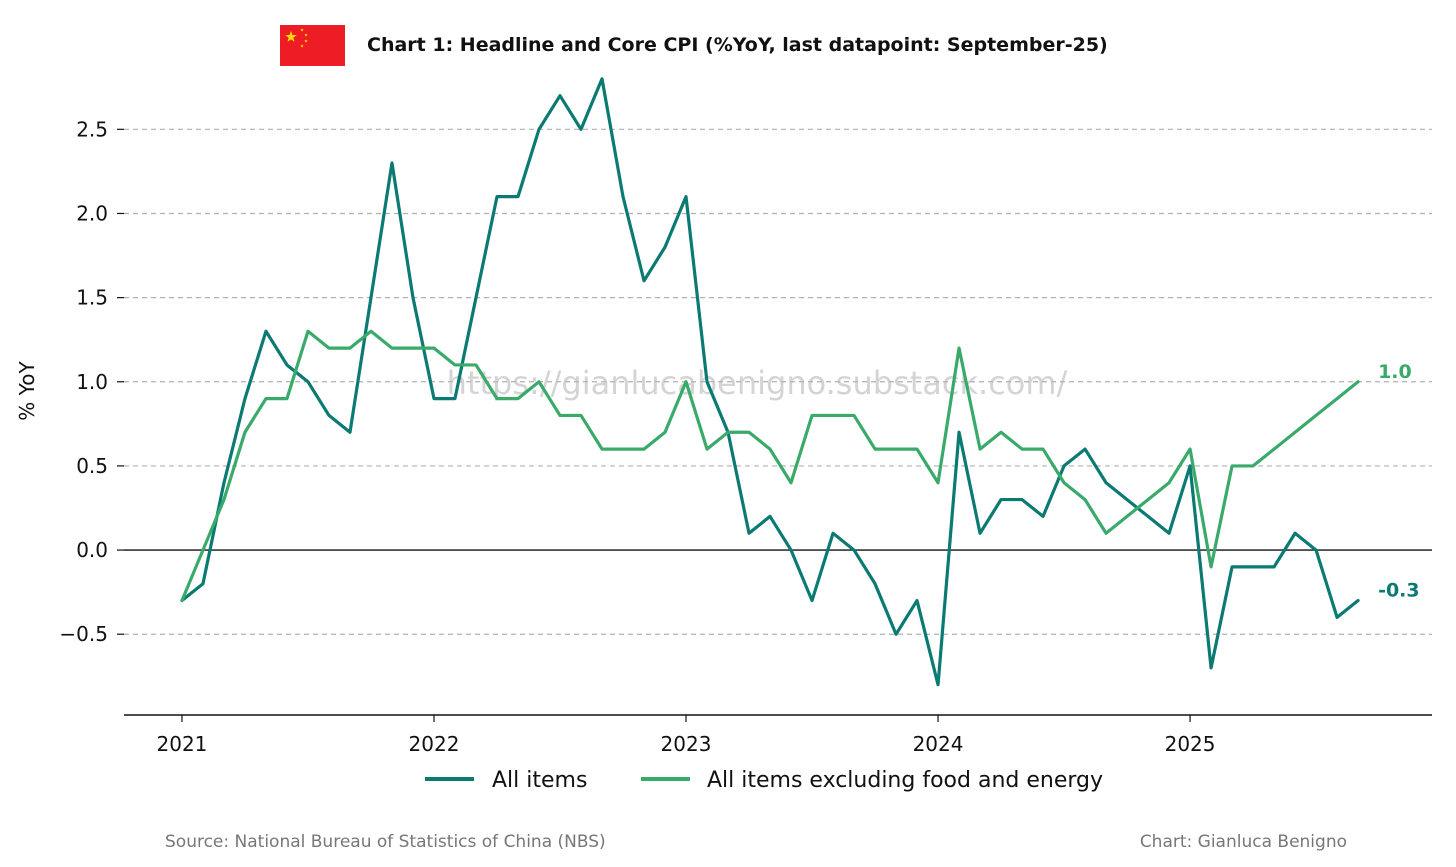 The height and width of the screenshot is (867, 1456). I want to click on y-tick-label: 2.0, so click(92, 213).